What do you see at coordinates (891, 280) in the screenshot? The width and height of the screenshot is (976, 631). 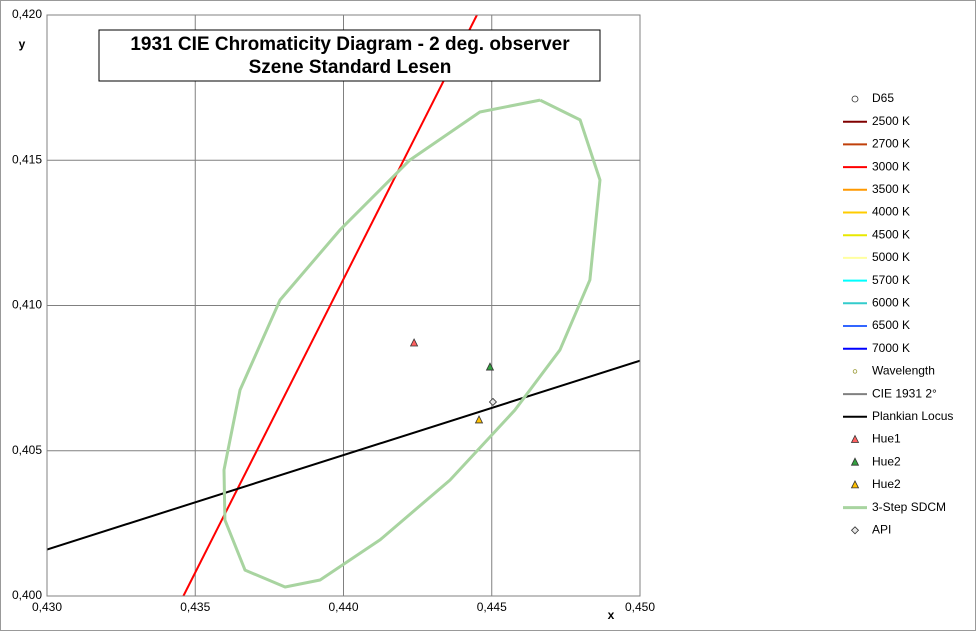 I see `legend-label: 5700 K` at bounding box center [891, 280].